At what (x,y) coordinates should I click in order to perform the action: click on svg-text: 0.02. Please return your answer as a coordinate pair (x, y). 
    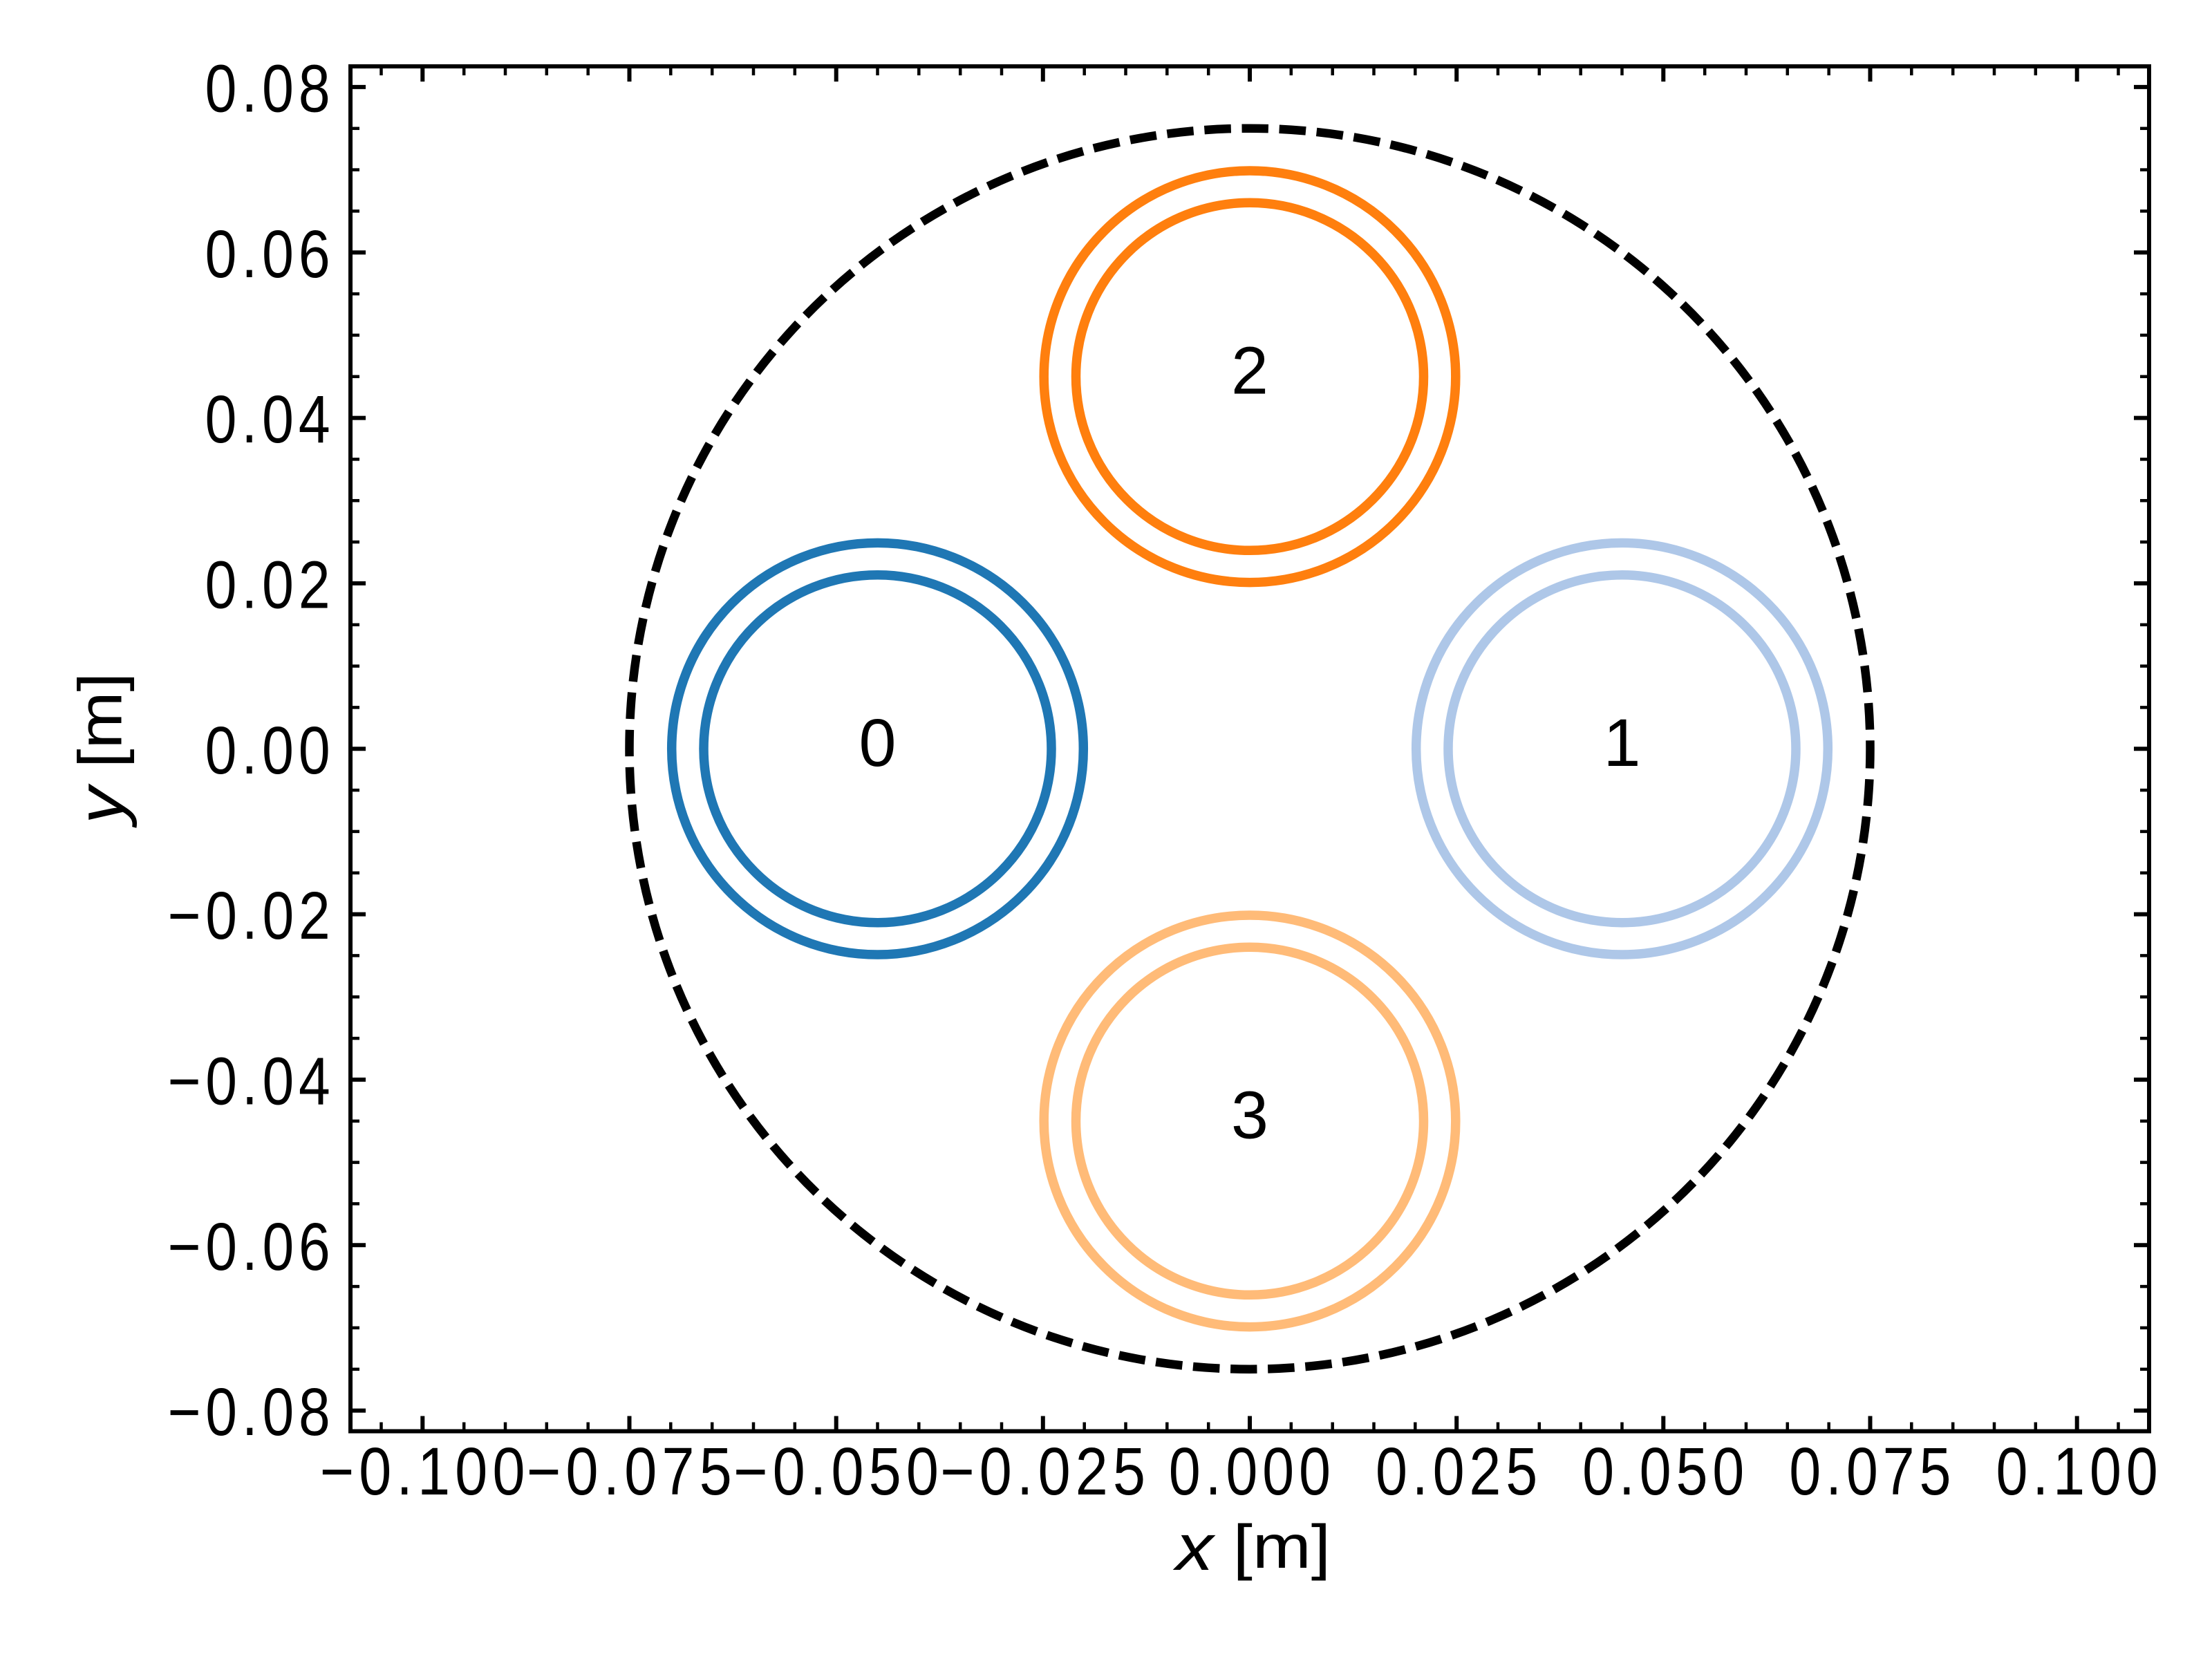
    Looking at the image, I should click on (270, 584).